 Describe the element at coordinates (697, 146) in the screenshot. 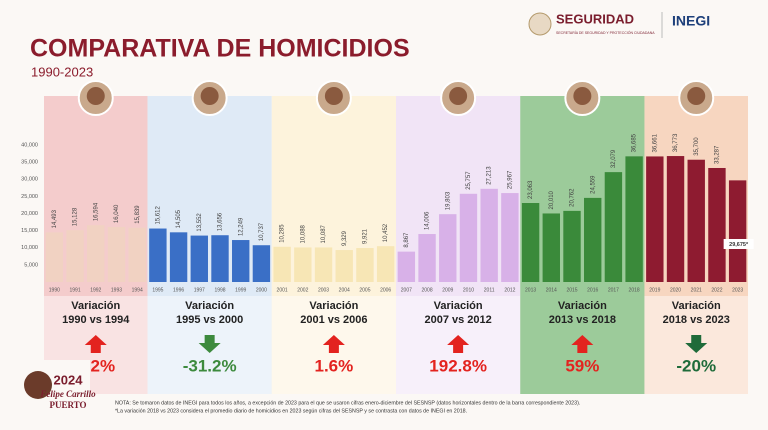

I see `value-label: 35,700` at that location.